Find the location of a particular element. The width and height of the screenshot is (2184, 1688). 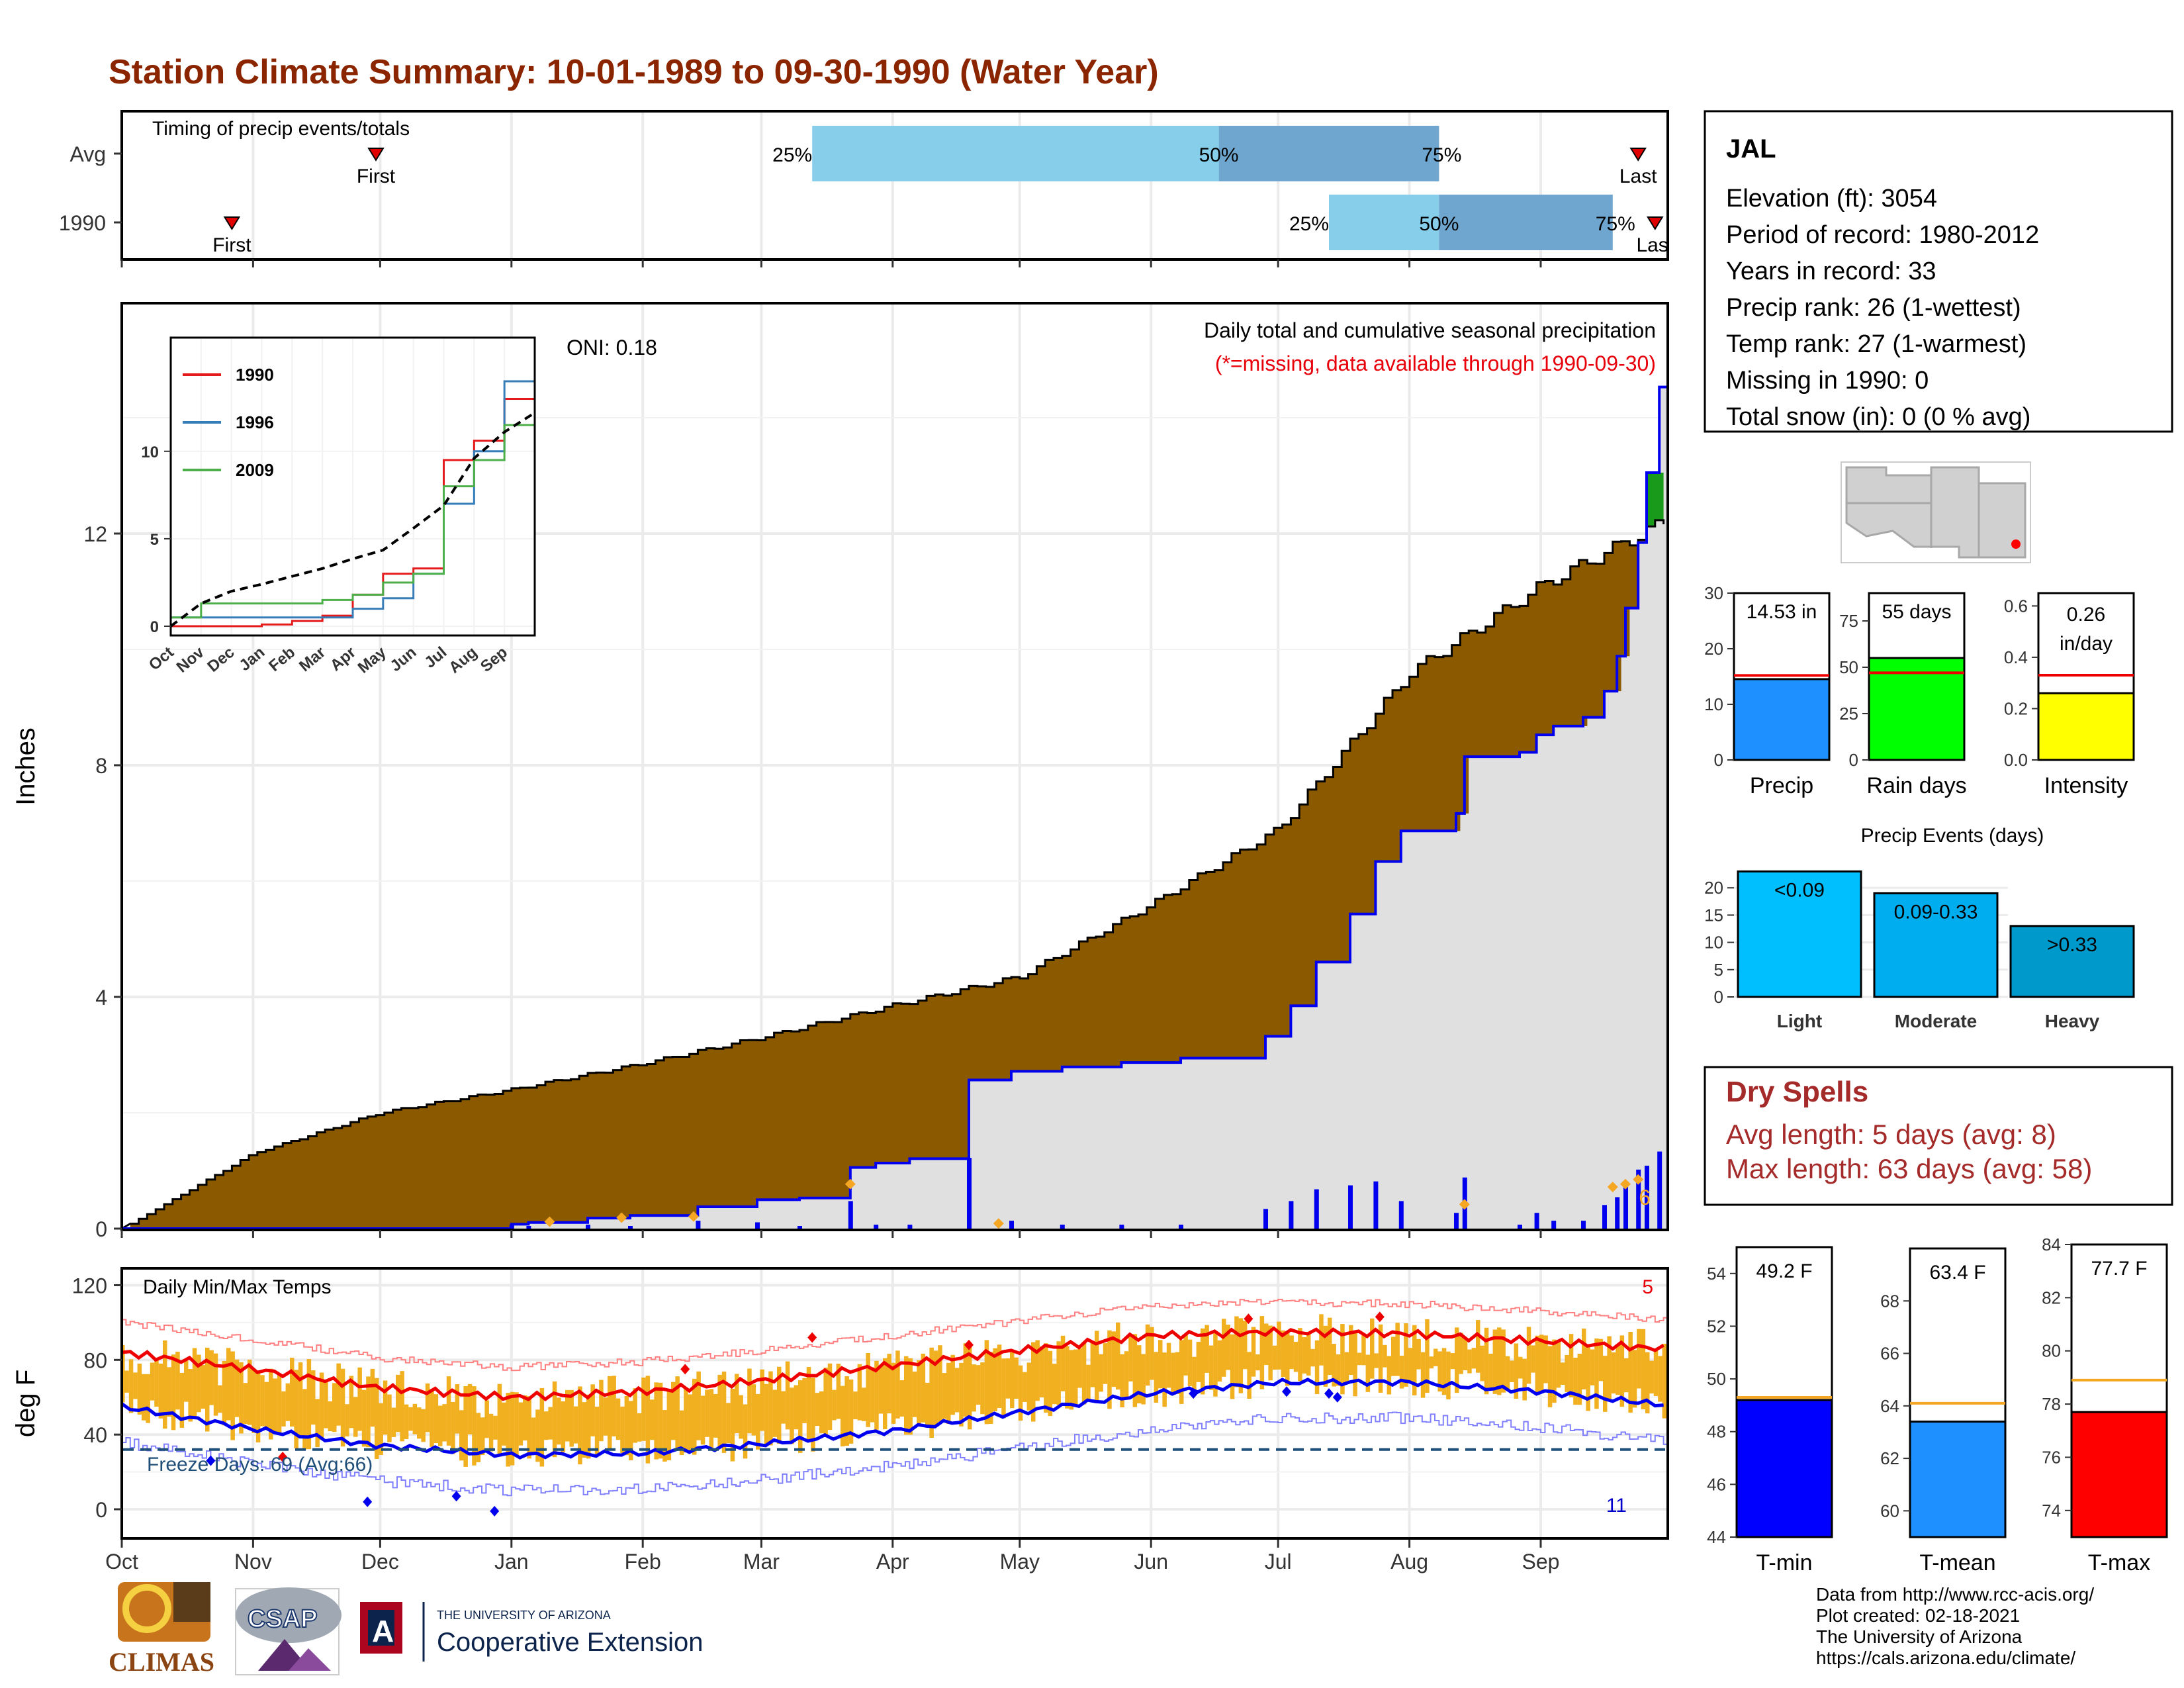

temp-ytick-label: 0 is located at coordinates (101, 1510).